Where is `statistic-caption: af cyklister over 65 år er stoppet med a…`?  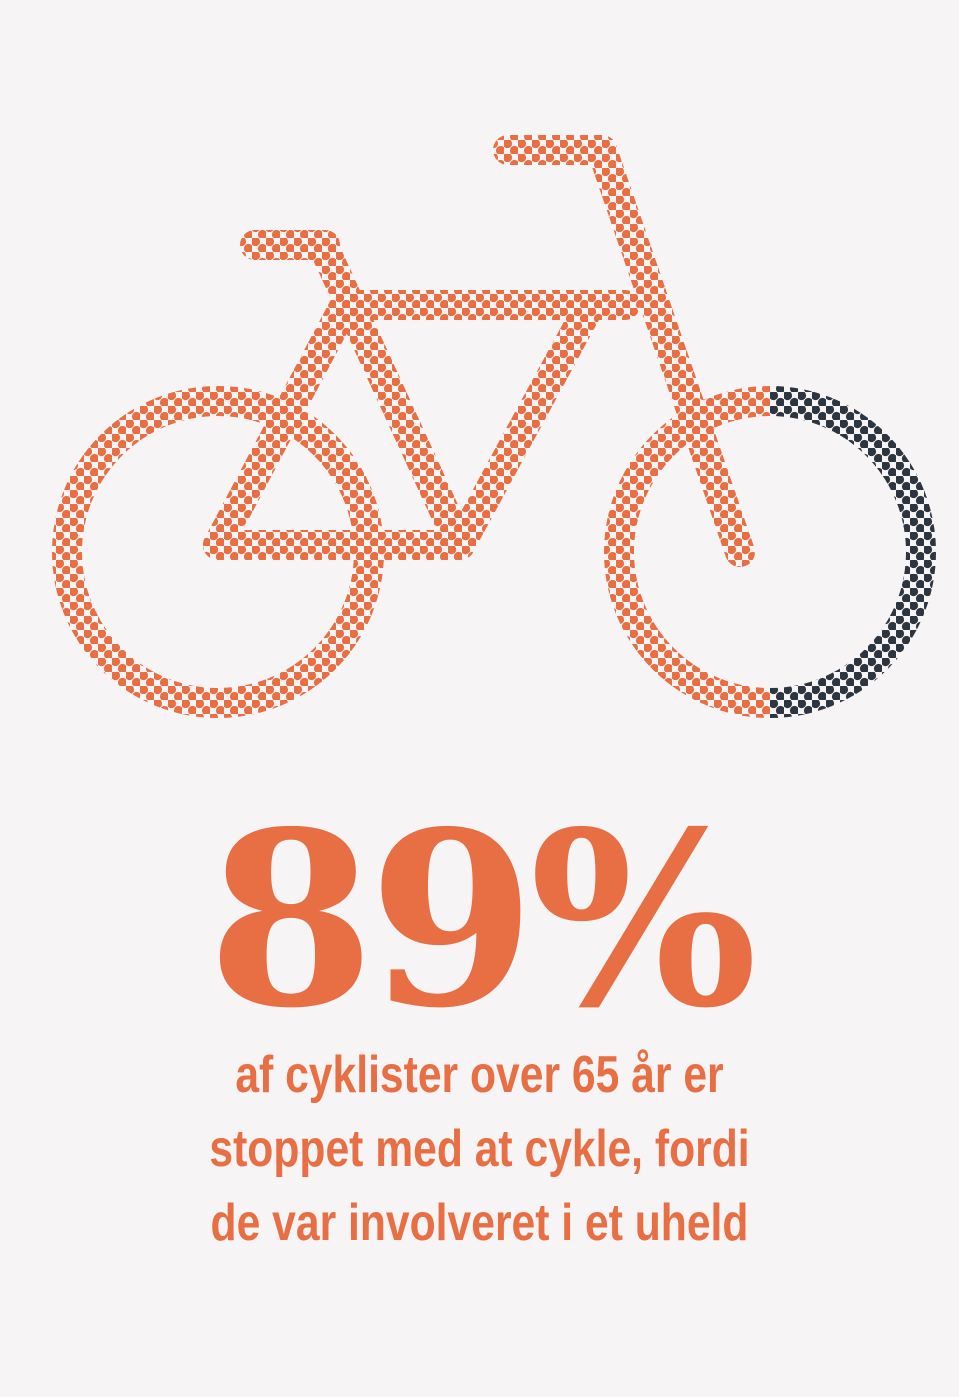 statistic-caption: af cyklister over 65 år er stoppet med a… is located at coordinates (479, 1149).